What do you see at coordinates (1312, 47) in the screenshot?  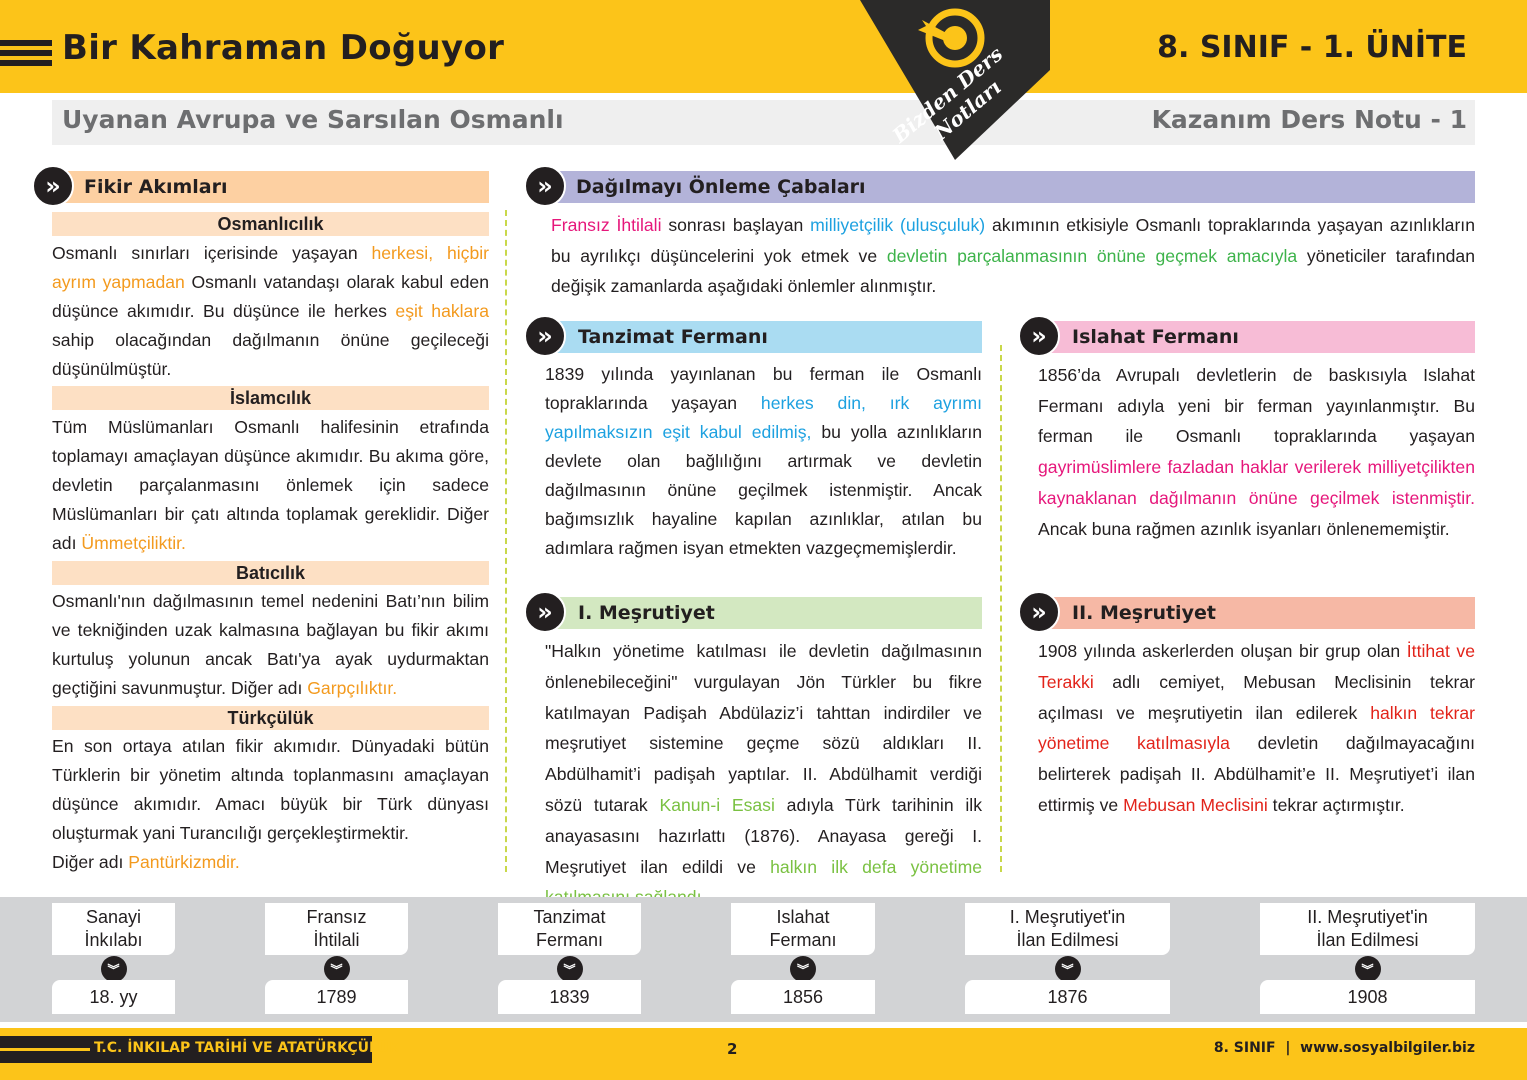 I see `unit-label: 8. SINIF - 1. ÜNİTE` at bounding box center [1312, 47].